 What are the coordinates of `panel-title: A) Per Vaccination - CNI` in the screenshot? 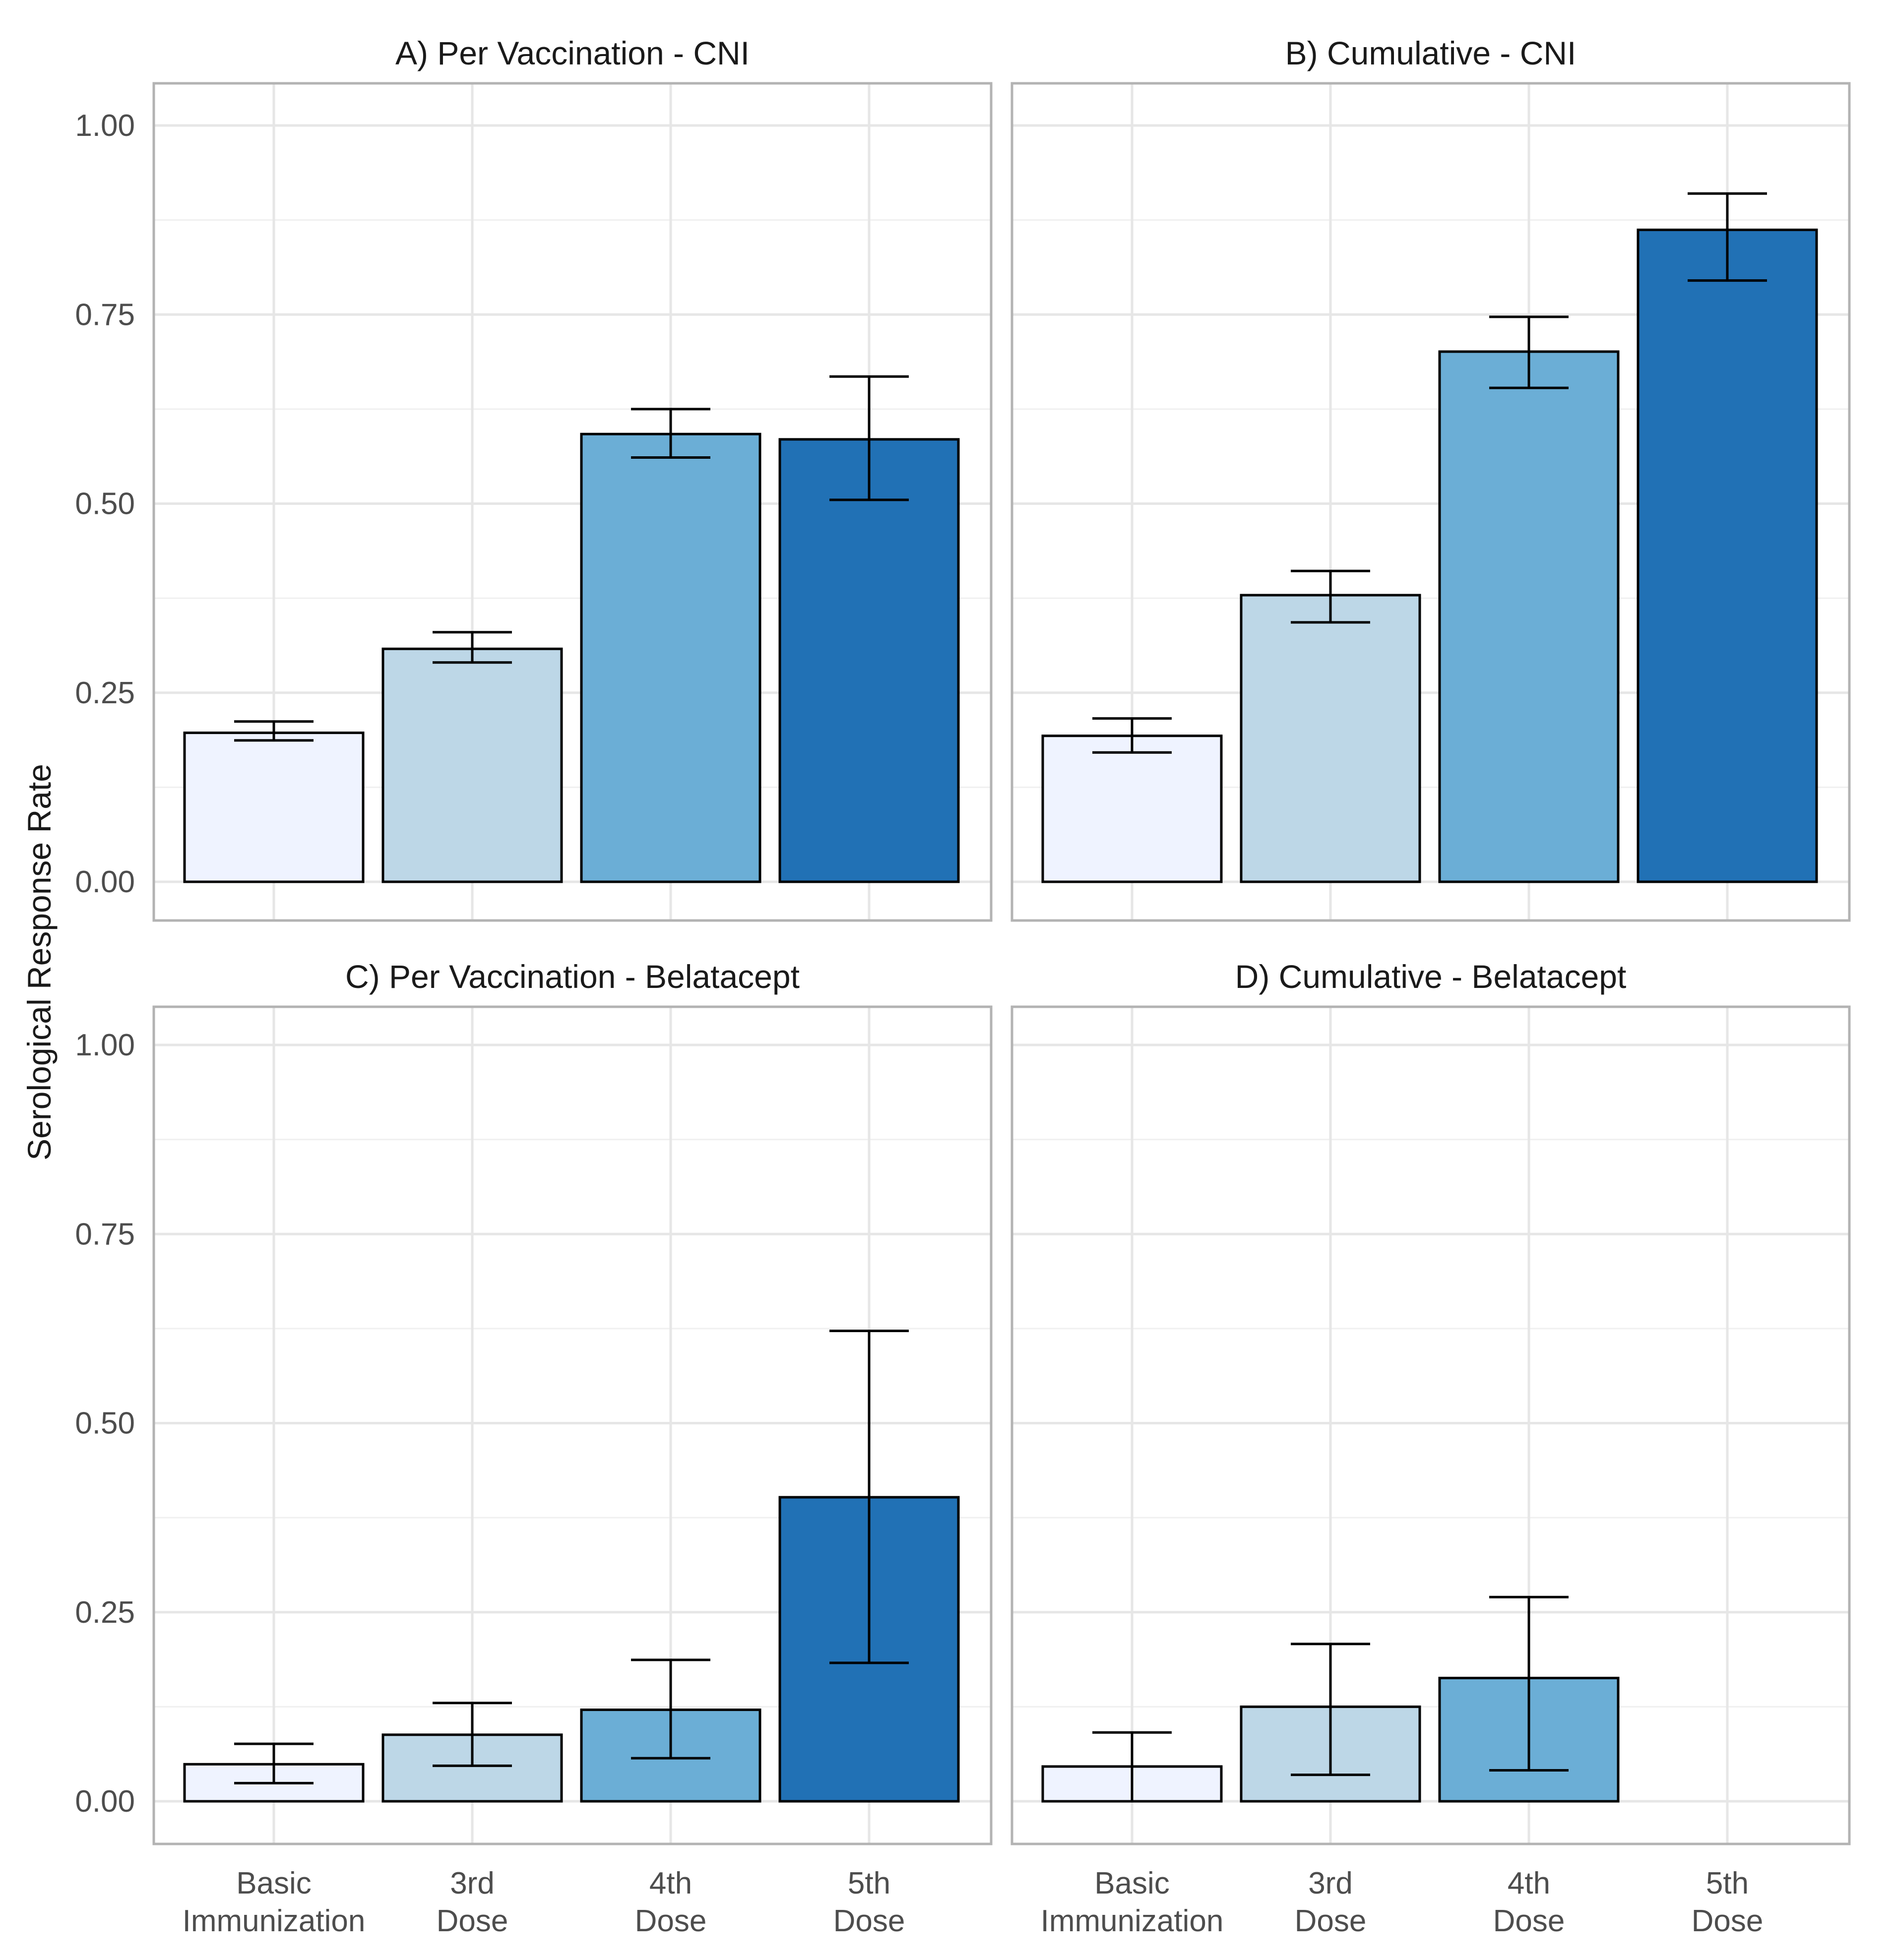 It's located at (572, 53).